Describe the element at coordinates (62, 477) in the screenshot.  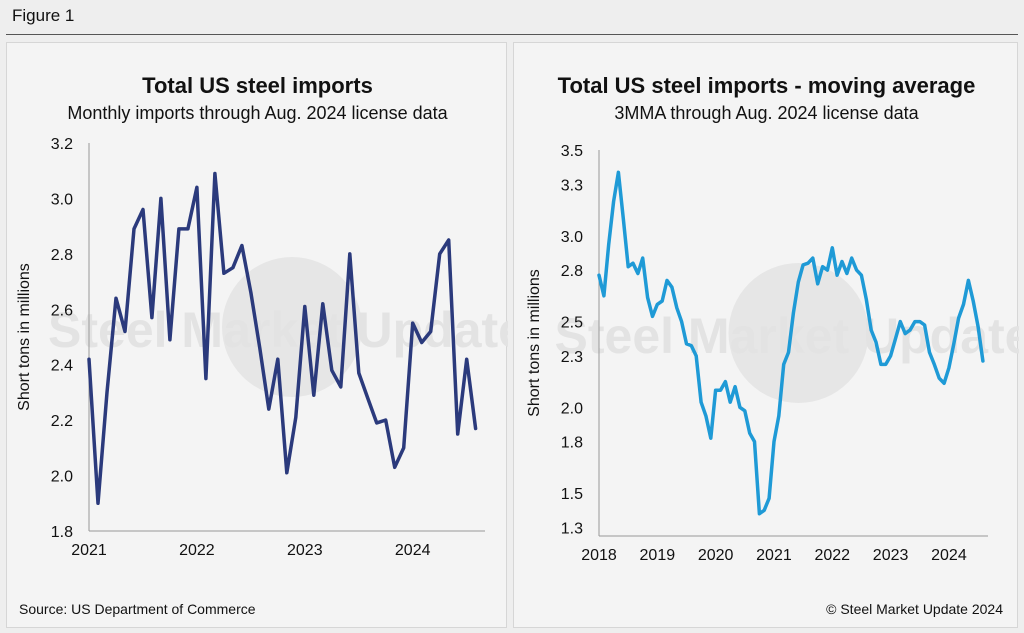
I see `y-tick-label: 2.0` at that location.